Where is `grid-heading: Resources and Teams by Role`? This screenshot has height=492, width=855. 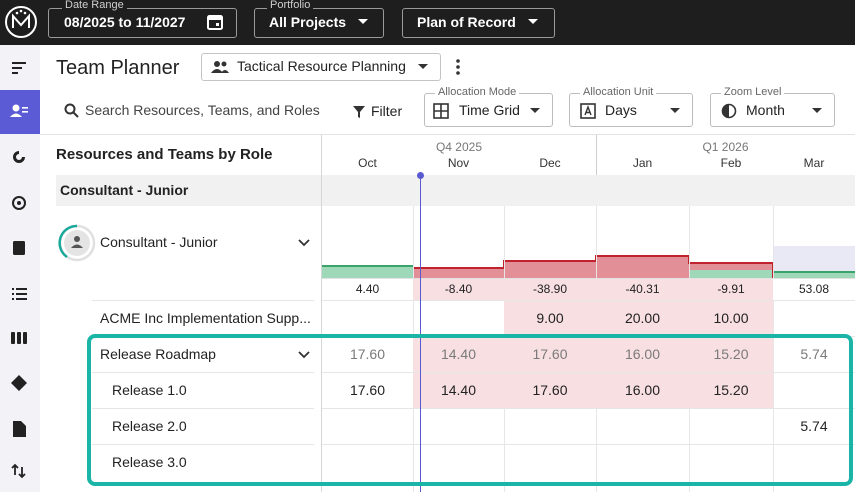
grid-heading: Resources and Teams by Role is located at coordinates (164, 154).